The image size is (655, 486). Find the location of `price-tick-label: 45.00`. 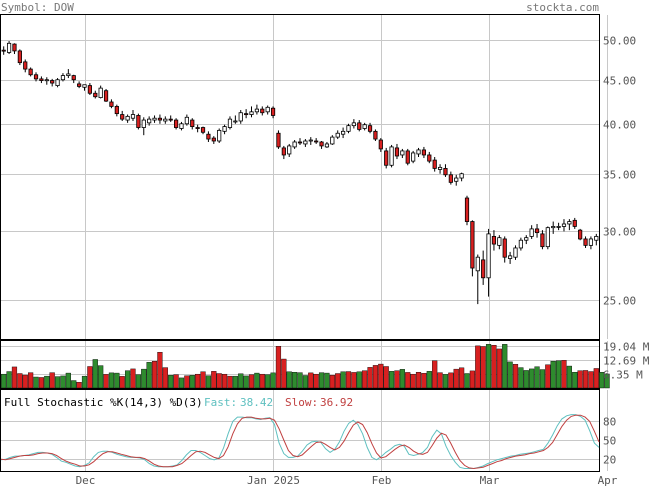

price-tick-label: 45.00 is located at coordinates (619, 81).